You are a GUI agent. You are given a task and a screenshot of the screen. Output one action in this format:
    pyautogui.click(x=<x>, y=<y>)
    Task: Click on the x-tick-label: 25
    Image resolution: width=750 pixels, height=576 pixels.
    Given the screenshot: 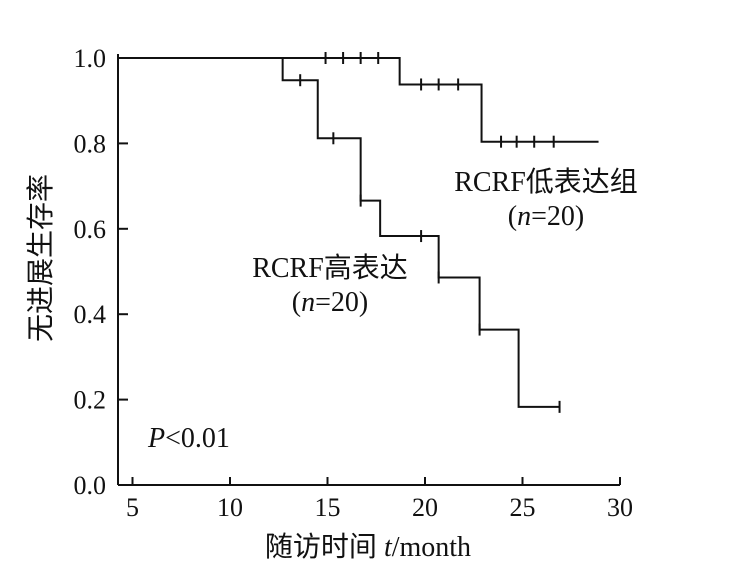 What is the action you would take?
    pyautogui.click(x=523, y=507)
    